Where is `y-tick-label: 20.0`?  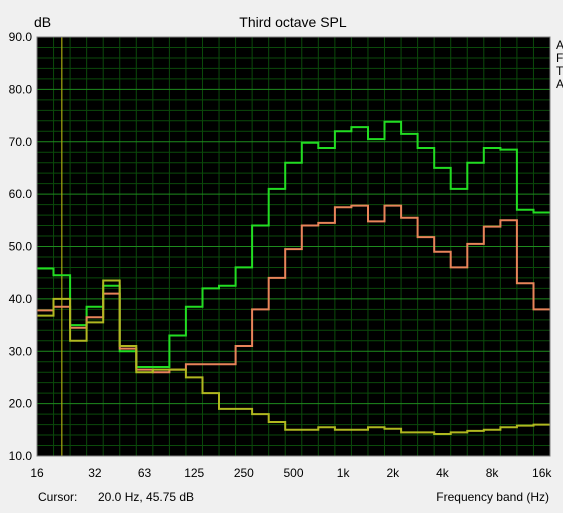 y-tick-label: 20.0 is located at coordinates (21, 404).